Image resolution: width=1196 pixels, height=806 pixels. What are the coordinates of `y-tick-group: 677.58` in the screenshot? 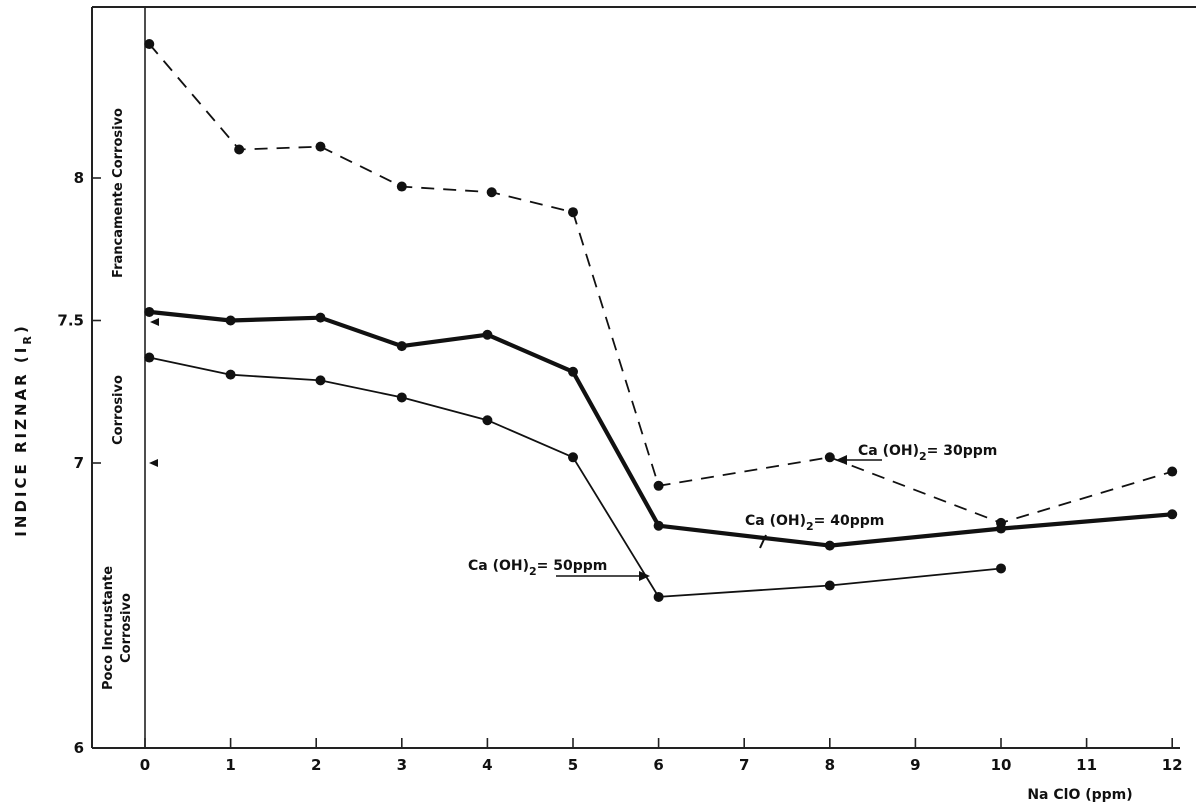 It's located at (79, 463).